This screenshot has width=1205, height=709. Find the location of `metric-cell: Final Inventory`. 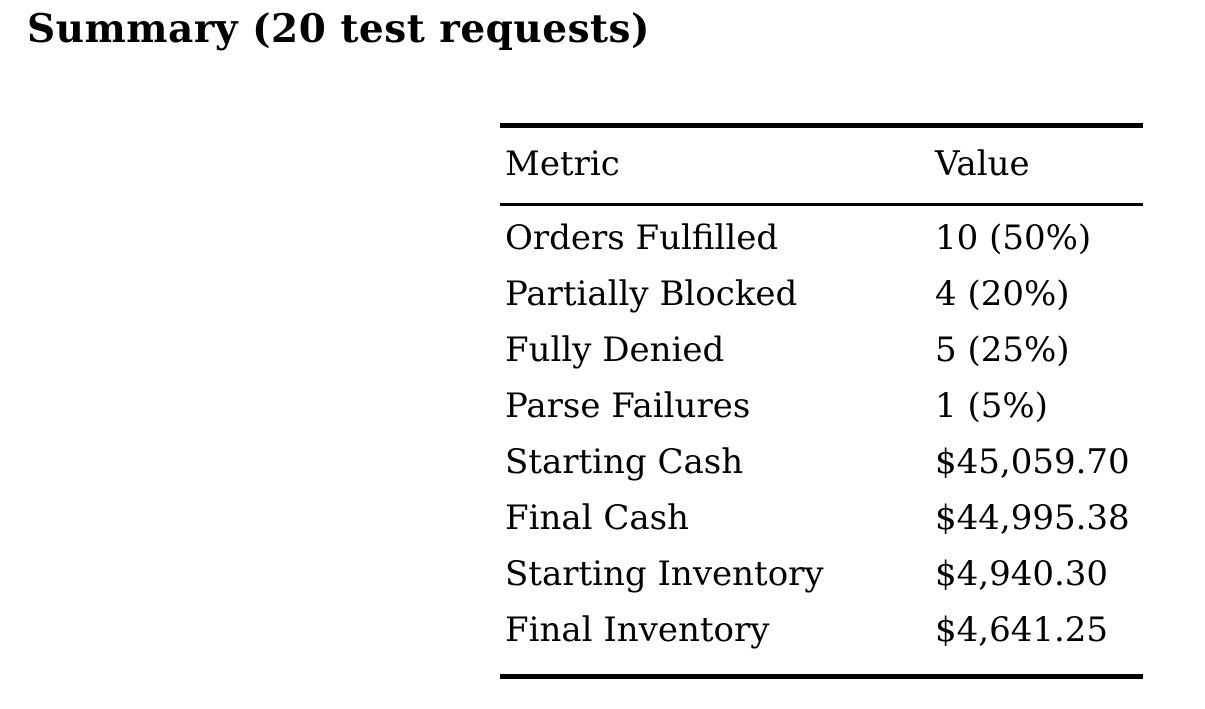

metric-cell: Final Inventory is located at coordinates (637, 630).